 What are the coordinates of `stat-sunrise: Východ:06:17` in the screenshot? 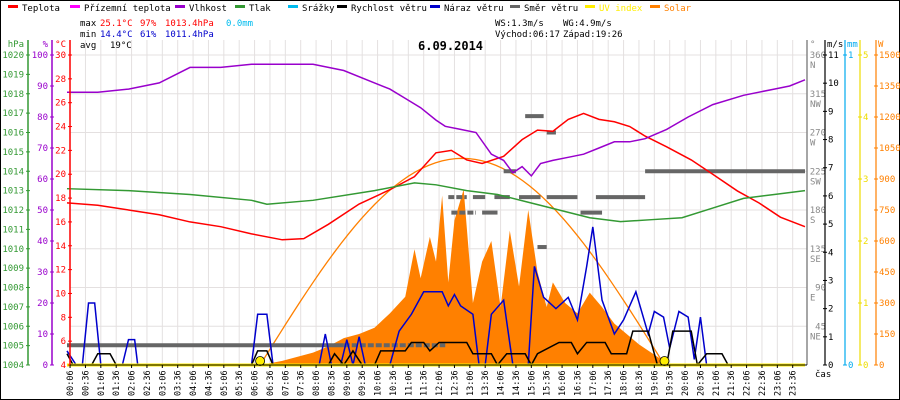 It's located at (527, 35).